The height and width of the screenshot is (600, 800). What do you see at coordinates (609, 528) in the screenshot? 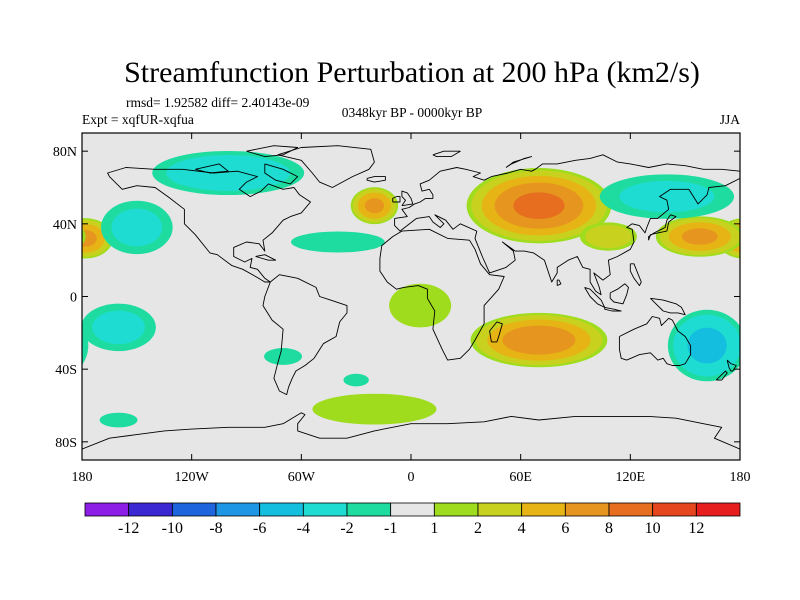
I see `colorbar-label: 8` at bounding box center [609, 528].